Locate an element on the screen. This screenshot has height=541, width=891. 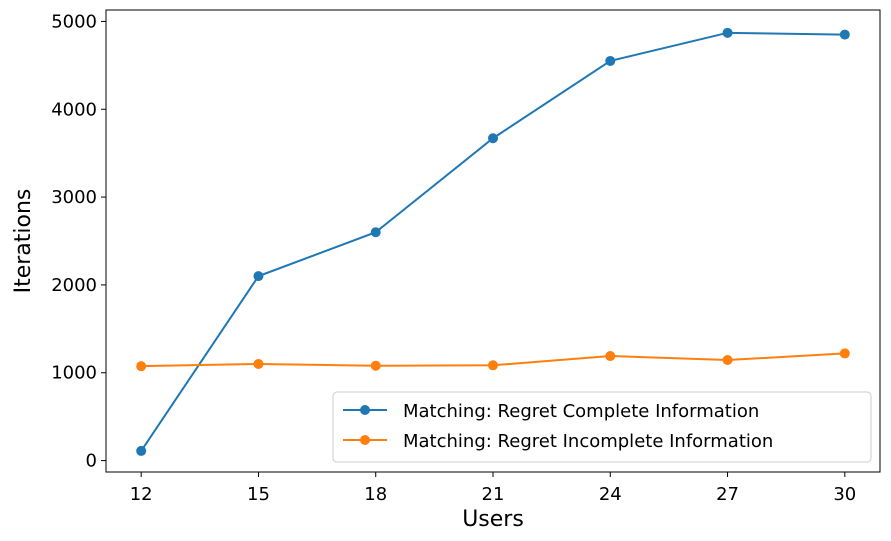
x-tick-label: 18 is located at coordinates (375, 494).